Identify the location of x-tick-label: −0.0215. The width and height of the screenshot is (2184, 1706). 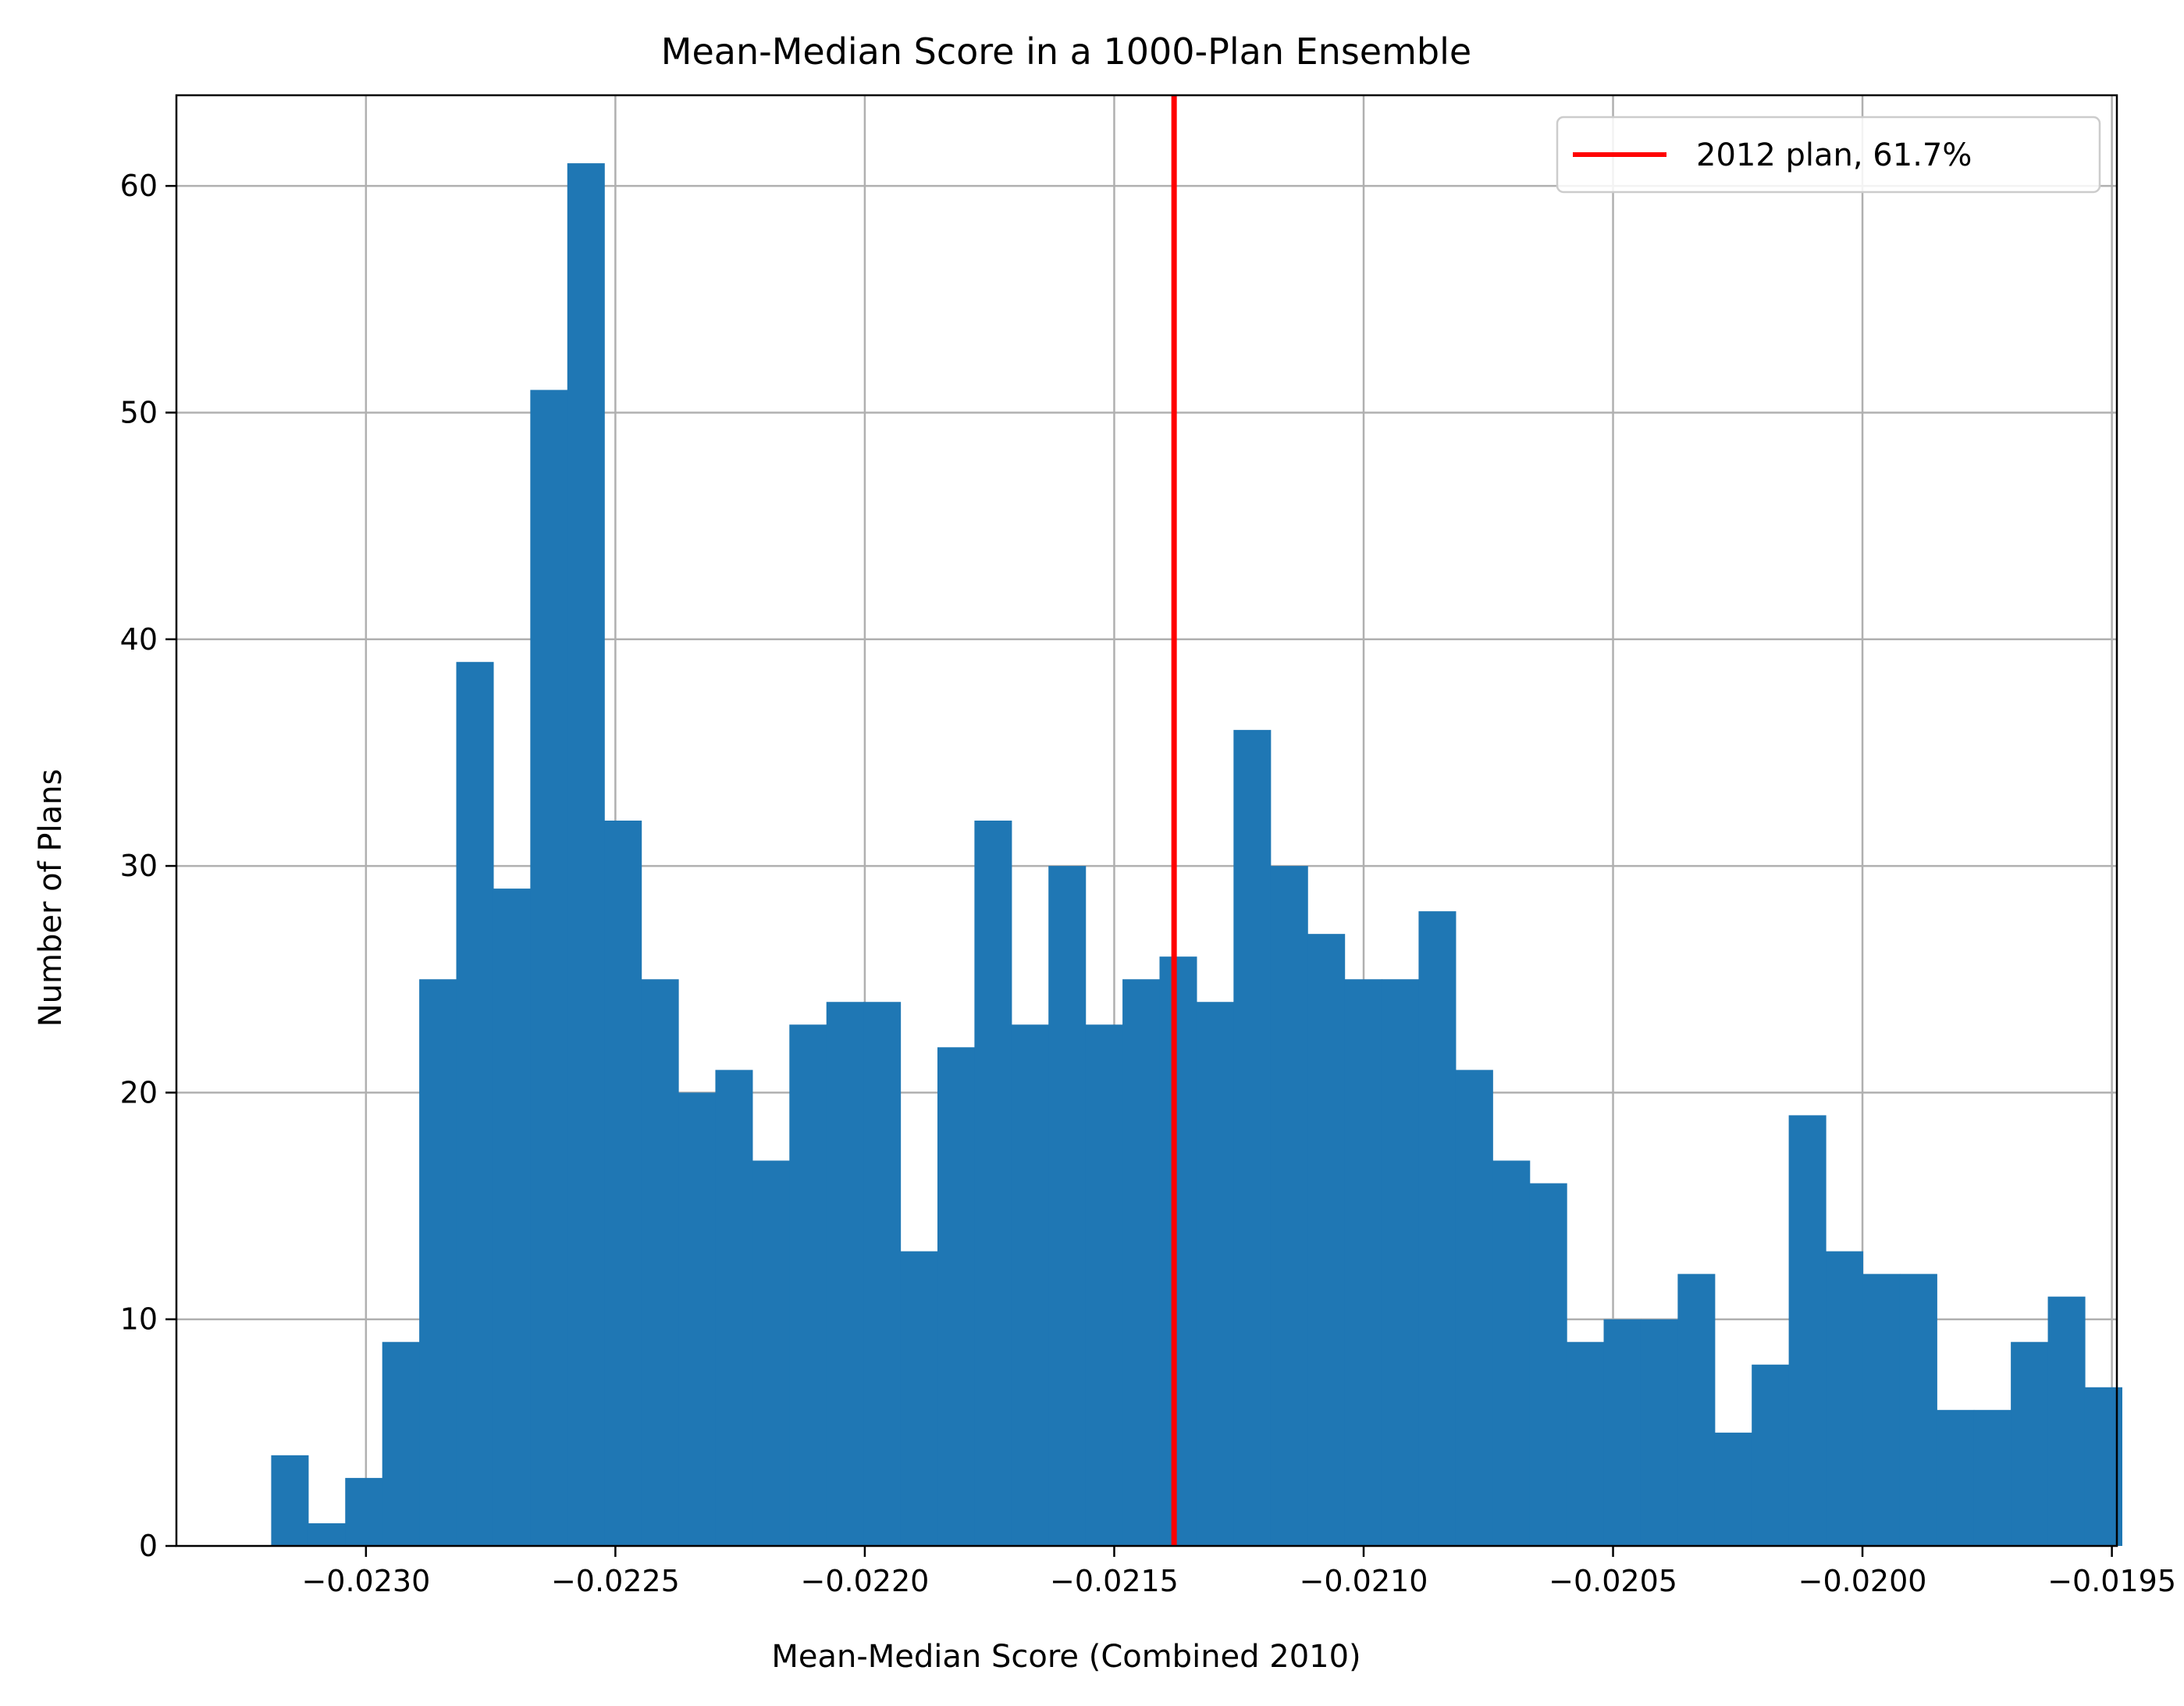
(1114, 1581).